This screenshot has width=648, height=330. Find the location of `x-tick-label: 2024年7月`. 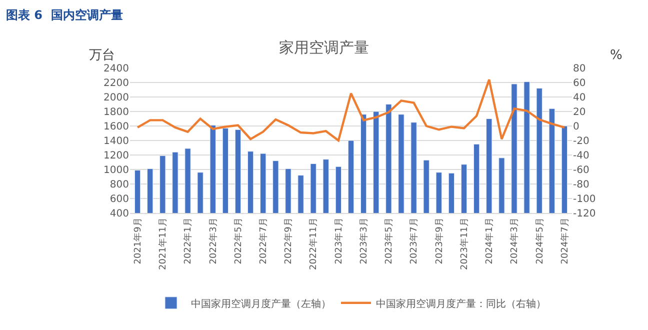

x-tick-label: 2024年7月 is located at coordinates (564, 241).